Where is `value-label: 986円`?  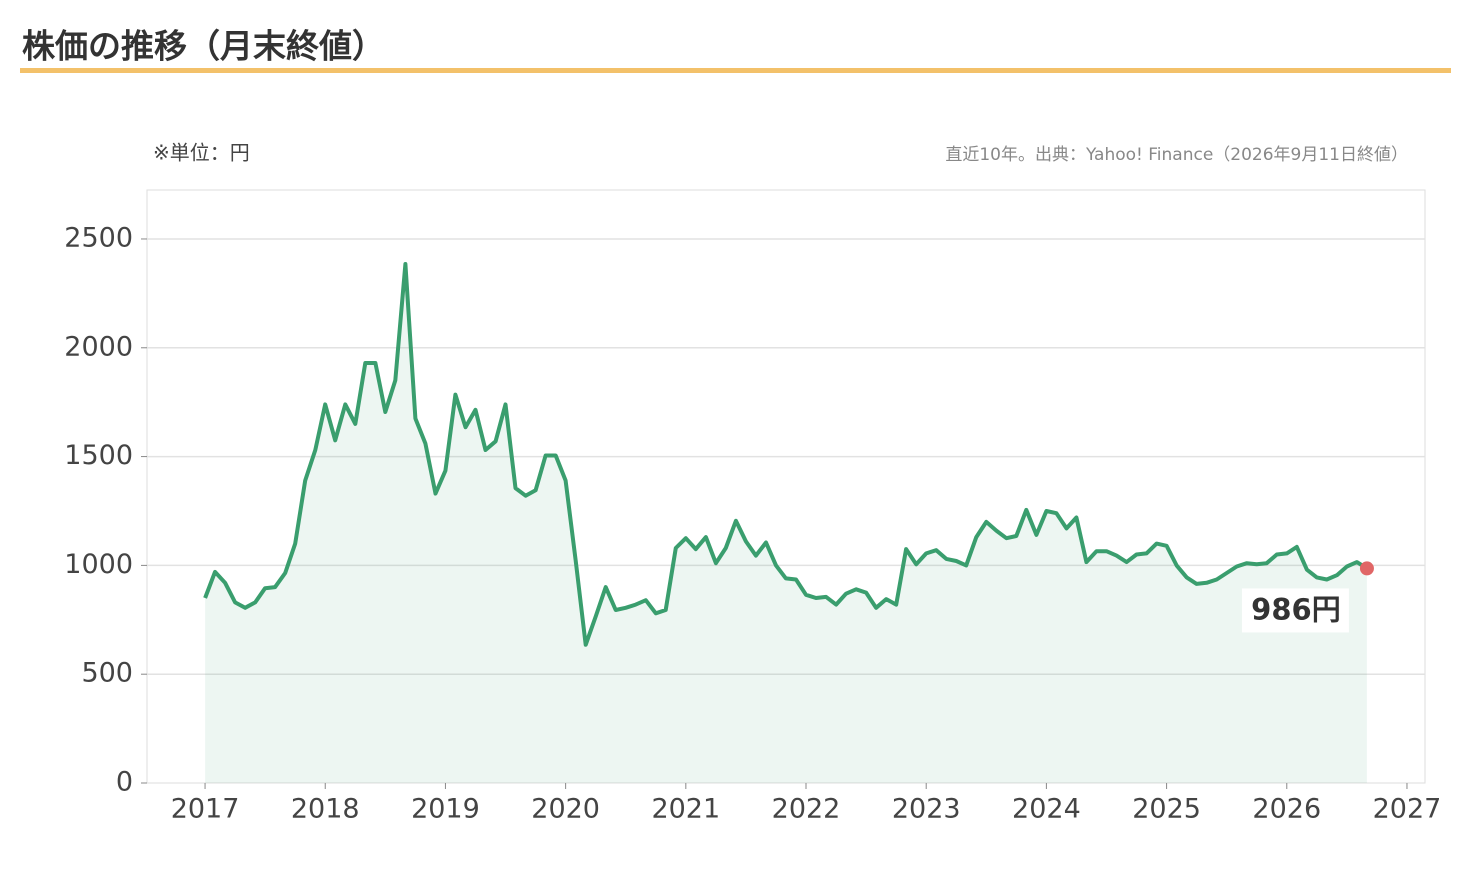 value-label: 986円 is located at coordinates (1296, 609).